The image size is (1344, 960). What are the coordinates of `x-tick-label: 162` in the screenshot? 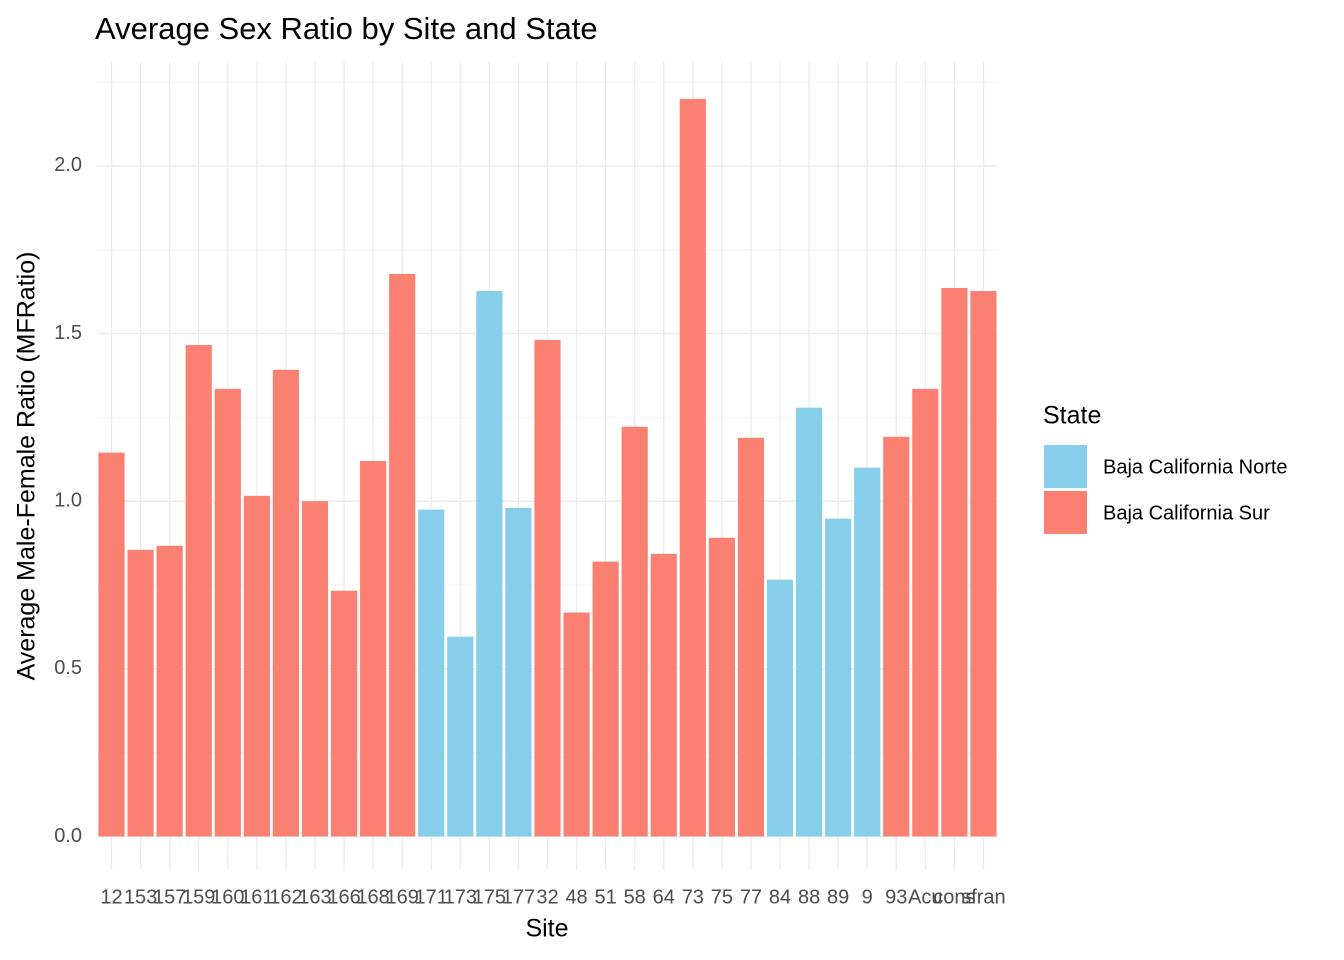 It's located at (285, 897).